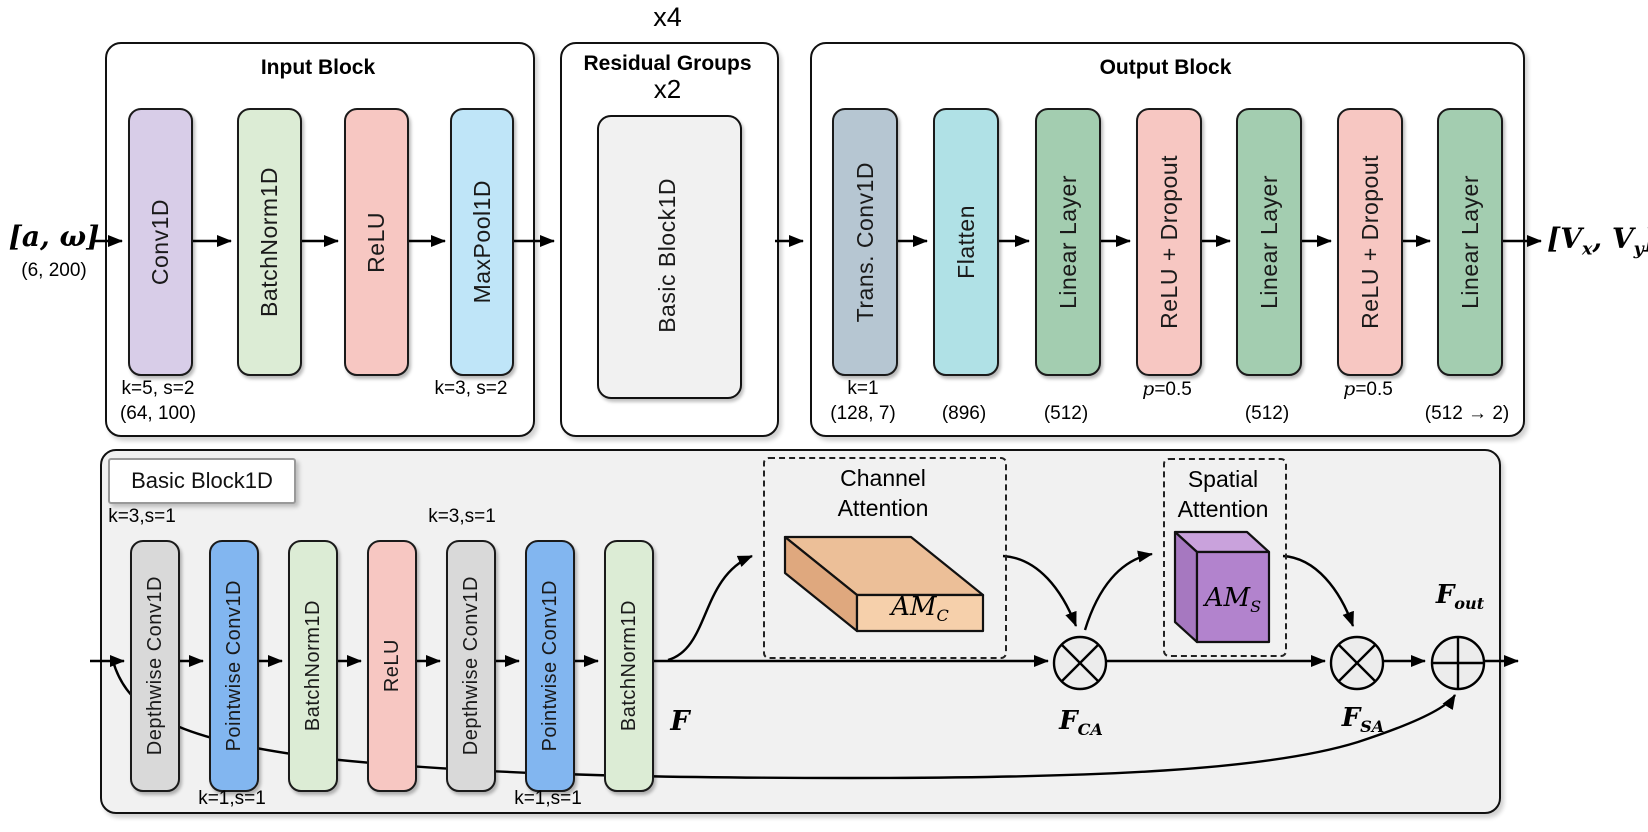  Describe the element at coordinates (1368, 389) in the screenshot. I see `annotation-dropout2-p: p=0.5` at that location.